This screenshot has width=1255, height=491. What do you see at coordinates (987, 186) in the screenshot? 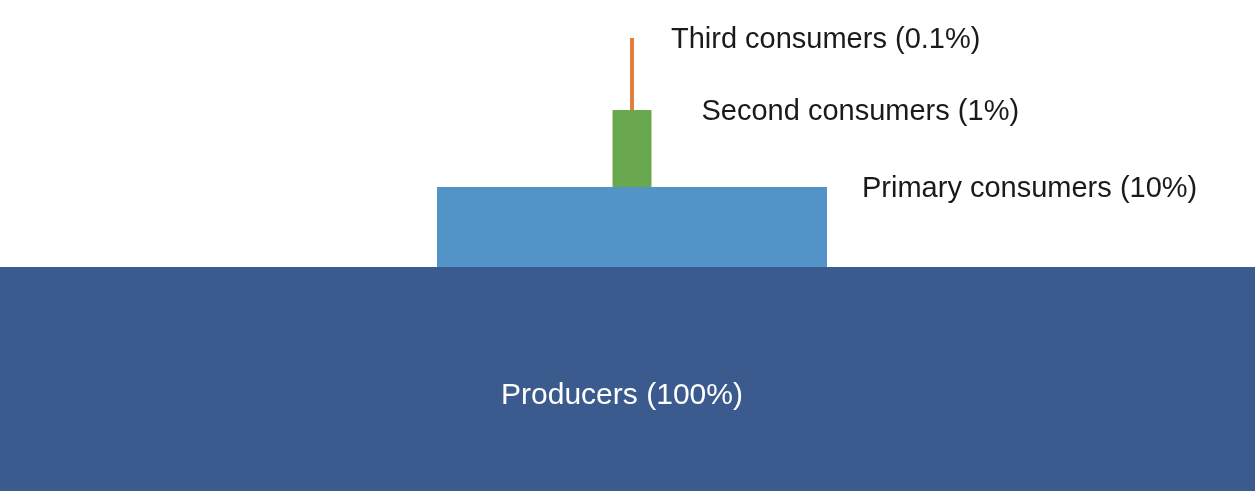
I see `category-label: Primary consumers` at bounding box center [987, 186].